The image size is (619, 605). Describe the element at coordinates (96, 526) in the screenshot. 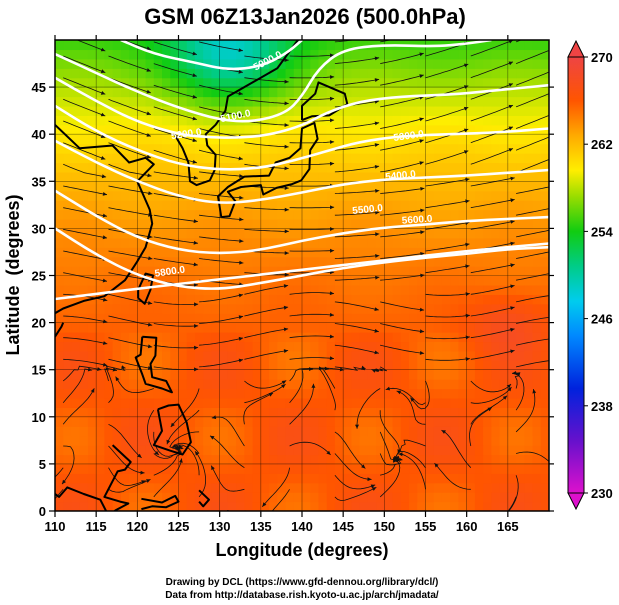

I see `x-tick-label: 115` at that location.